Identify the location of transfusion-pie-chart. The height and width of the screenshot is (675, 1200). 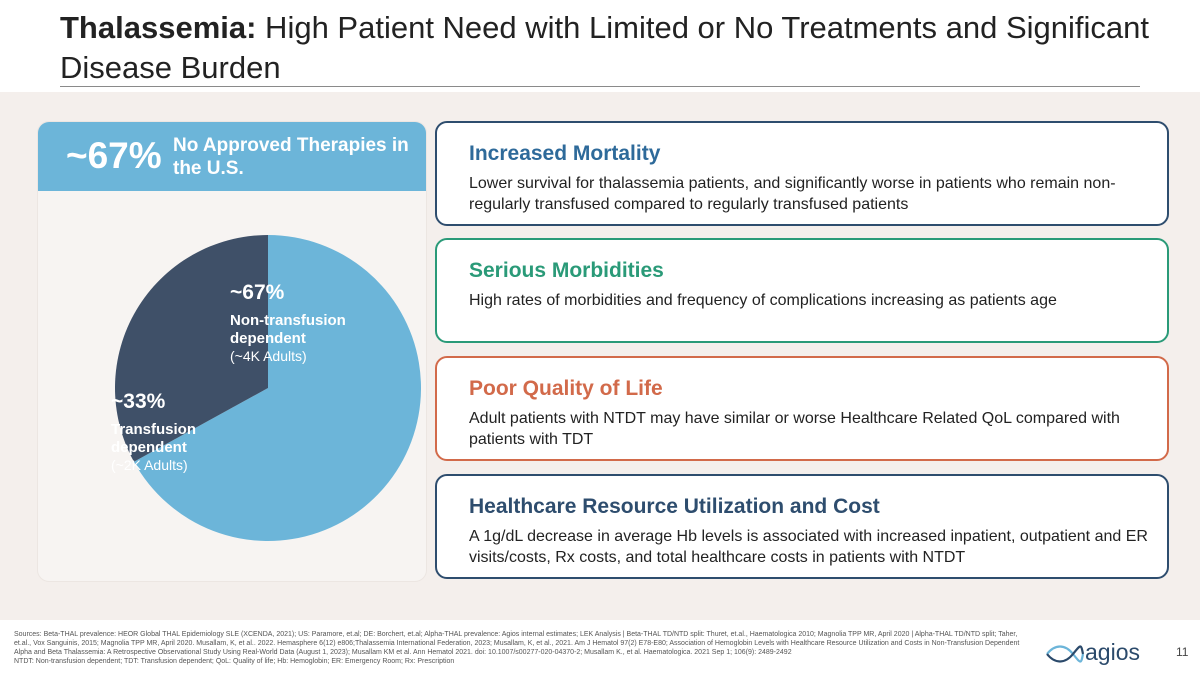
(268, 388).